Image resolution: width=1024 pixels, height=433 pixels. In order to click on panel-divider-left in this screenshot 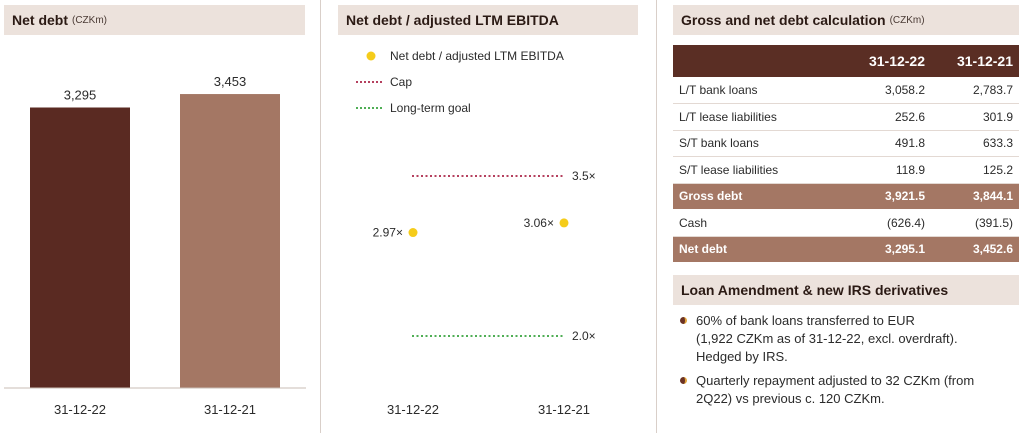, I will do `click(320, 216)`.